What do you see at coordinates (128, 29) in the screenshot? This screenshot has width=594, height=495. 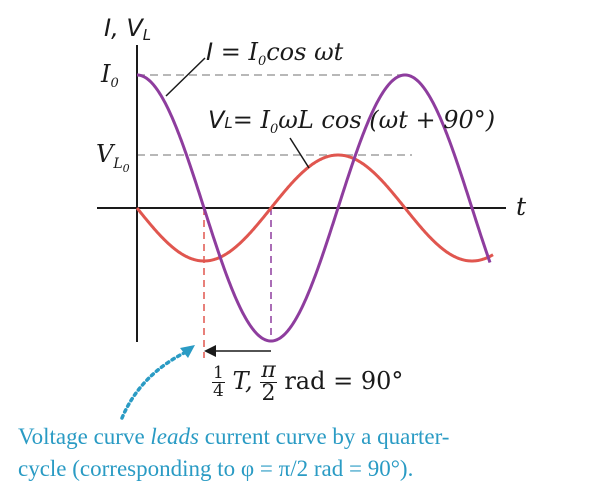 I see `y-axis-label: I, VL` at bounding box center [128, 29].